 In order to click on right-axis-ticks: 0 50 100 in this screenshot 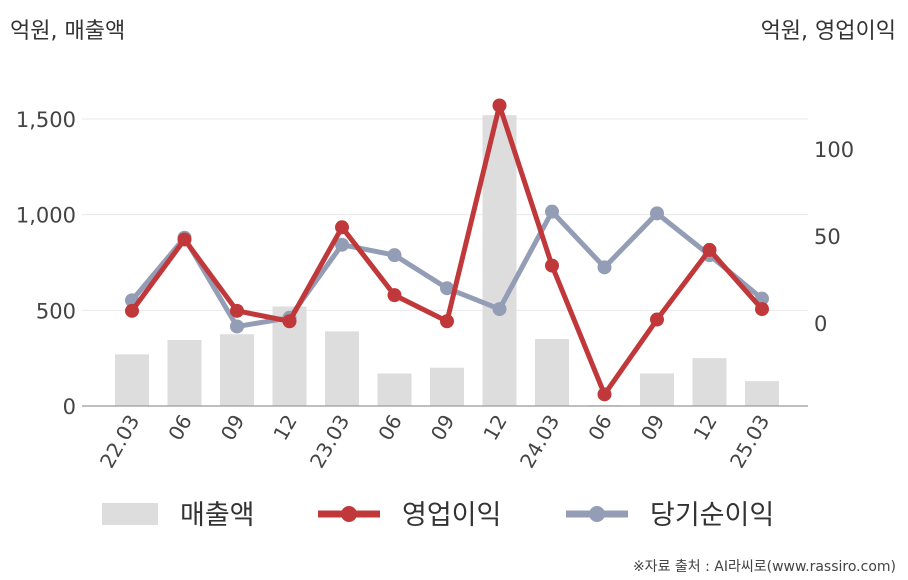, I will do `click(834, 237)`.